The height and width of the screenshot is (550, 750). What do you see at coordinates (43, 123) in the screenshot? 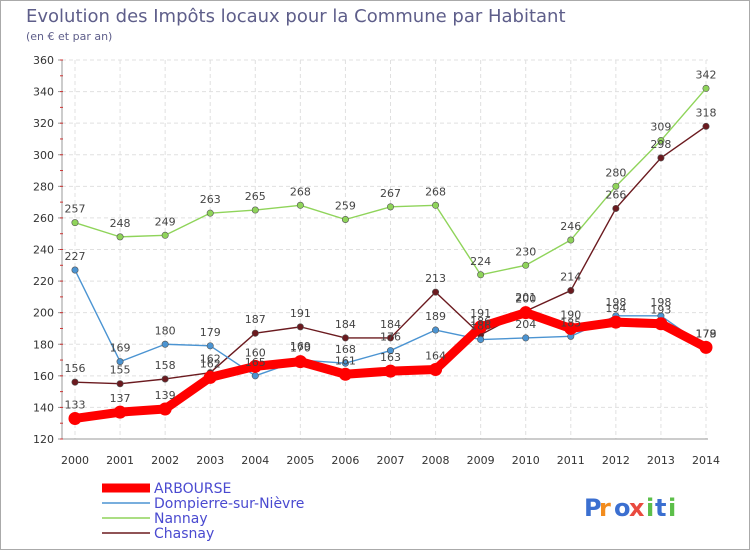
I see `y-tick-label: 320` at bounding box center [43, 123].